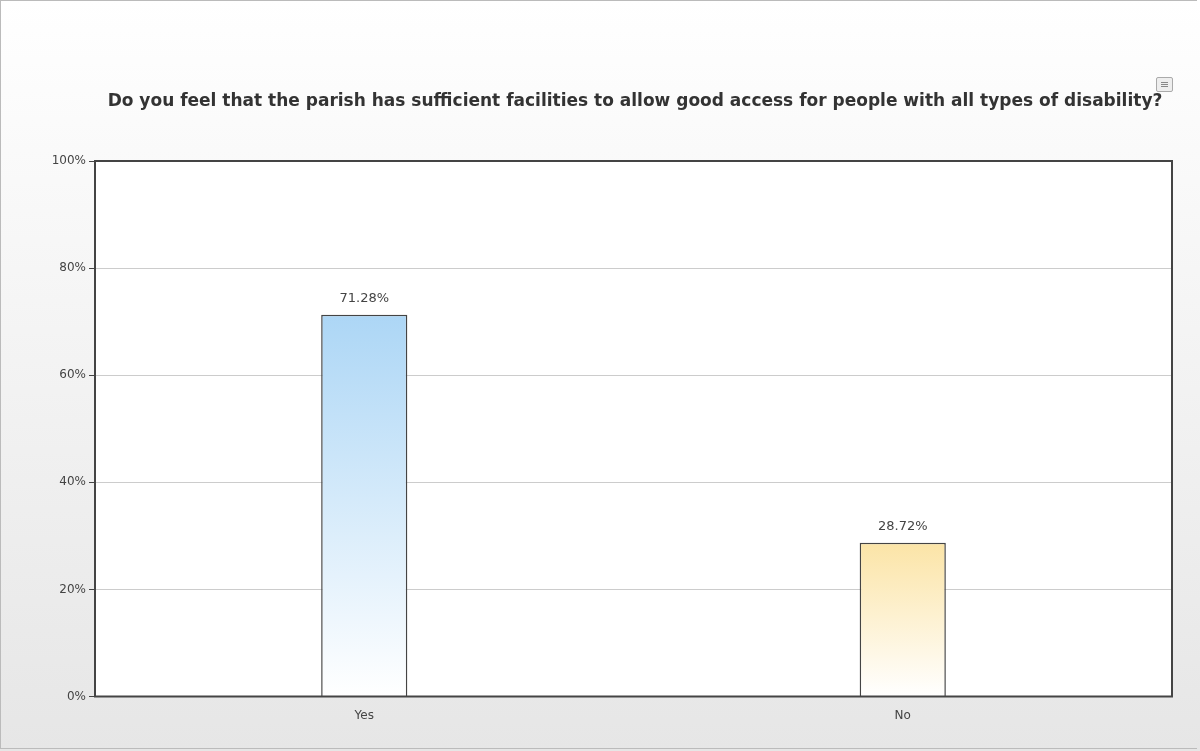 This screenshot has width=1200, height=751. I want to click on y-tick-label: 20%, so click(72, 588).